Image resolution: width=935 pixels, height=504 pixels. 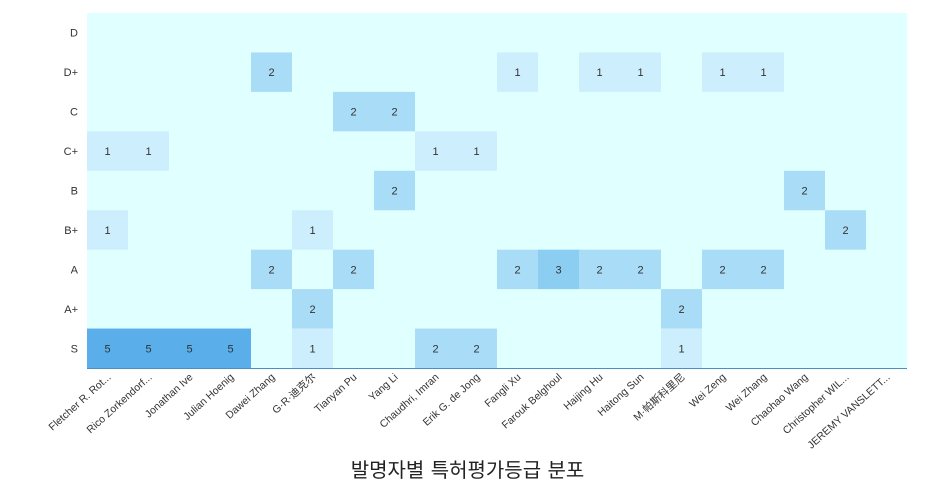 I want to click on chart-title: 발명자별 특허평가등급 분포, so click(x=467, y=470).